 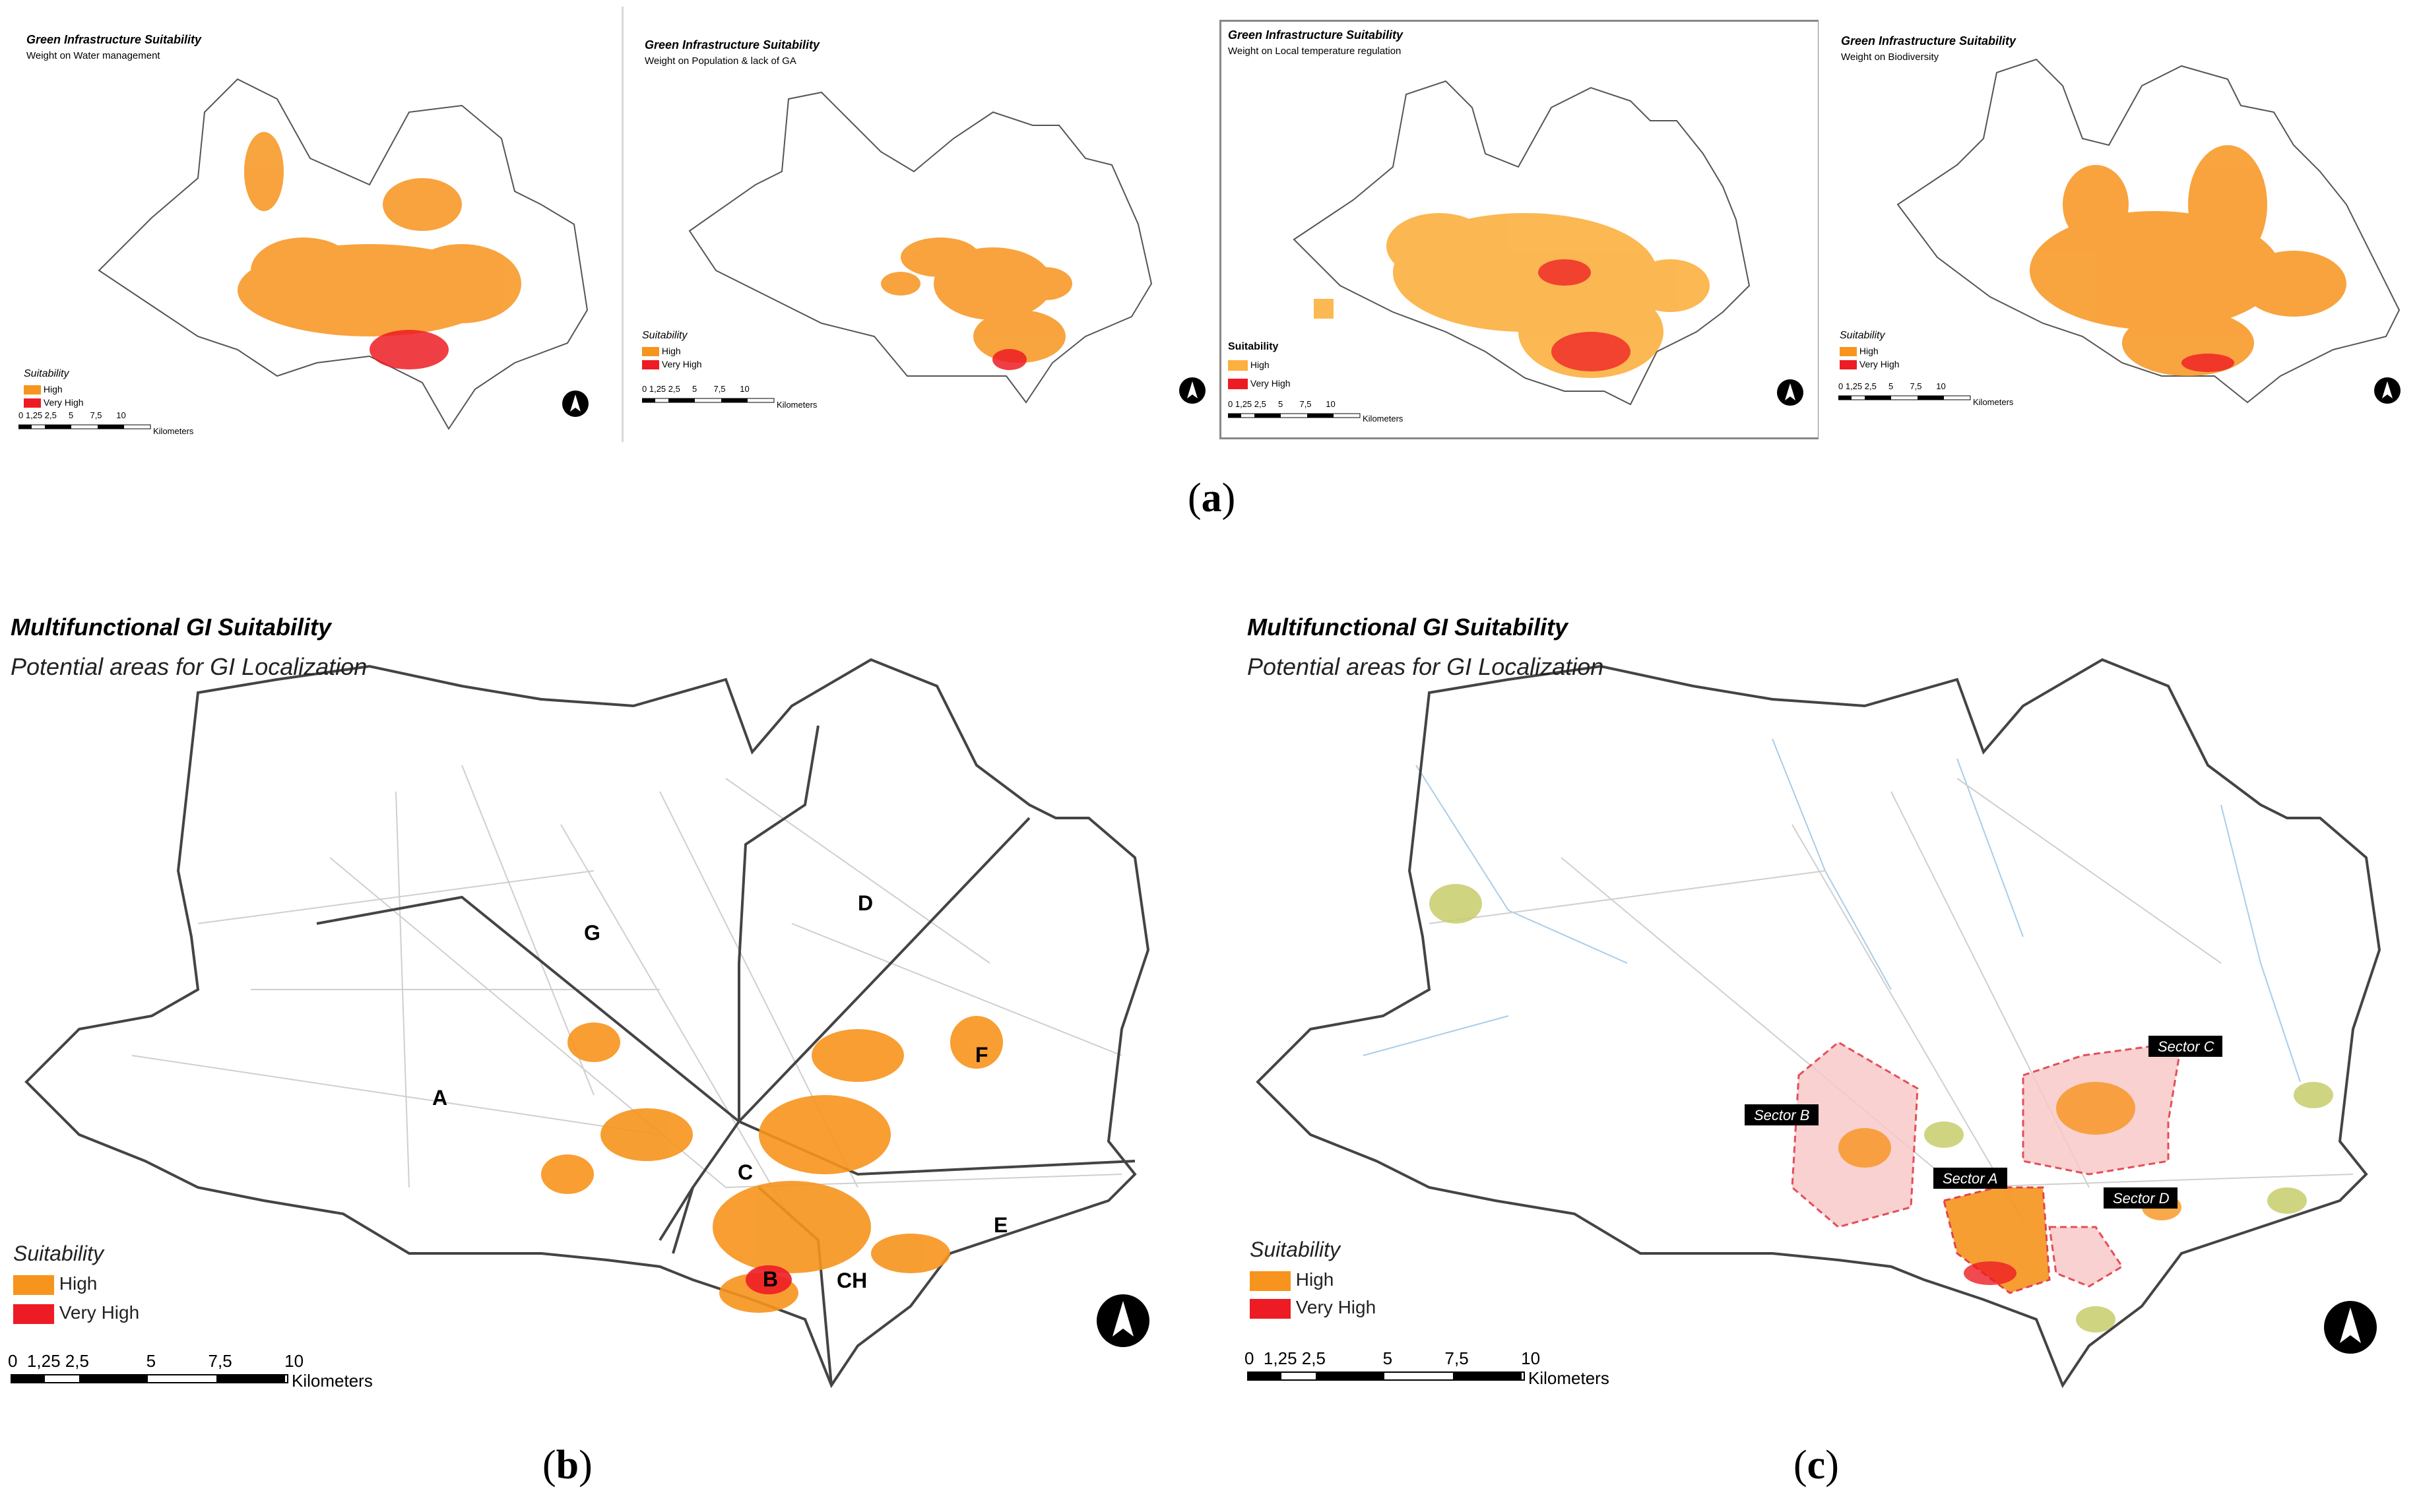 What do you see at coordinates (865, 903) in the screenshot?
I see `zone-label-d: D` at bounding box center [865, 903].